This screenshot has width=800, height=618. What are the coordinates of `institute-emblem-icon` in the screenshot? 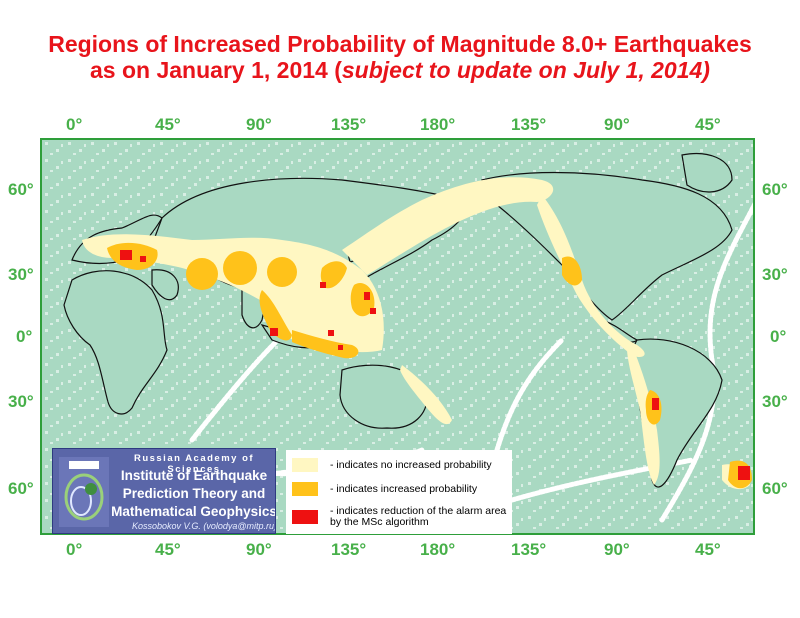 It's located at (84, 492).